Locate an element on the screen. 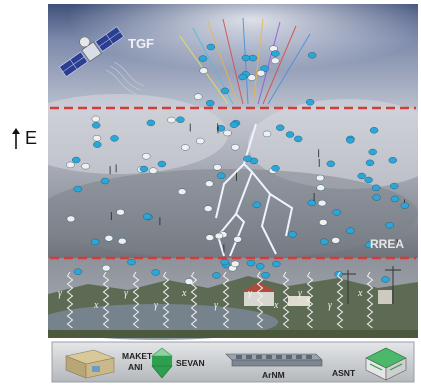 This screenshot has height=390, width=421. ground-gamma-rays: γ x γ γ x γ γ x γ γ x is located at coordinates (216, 300).